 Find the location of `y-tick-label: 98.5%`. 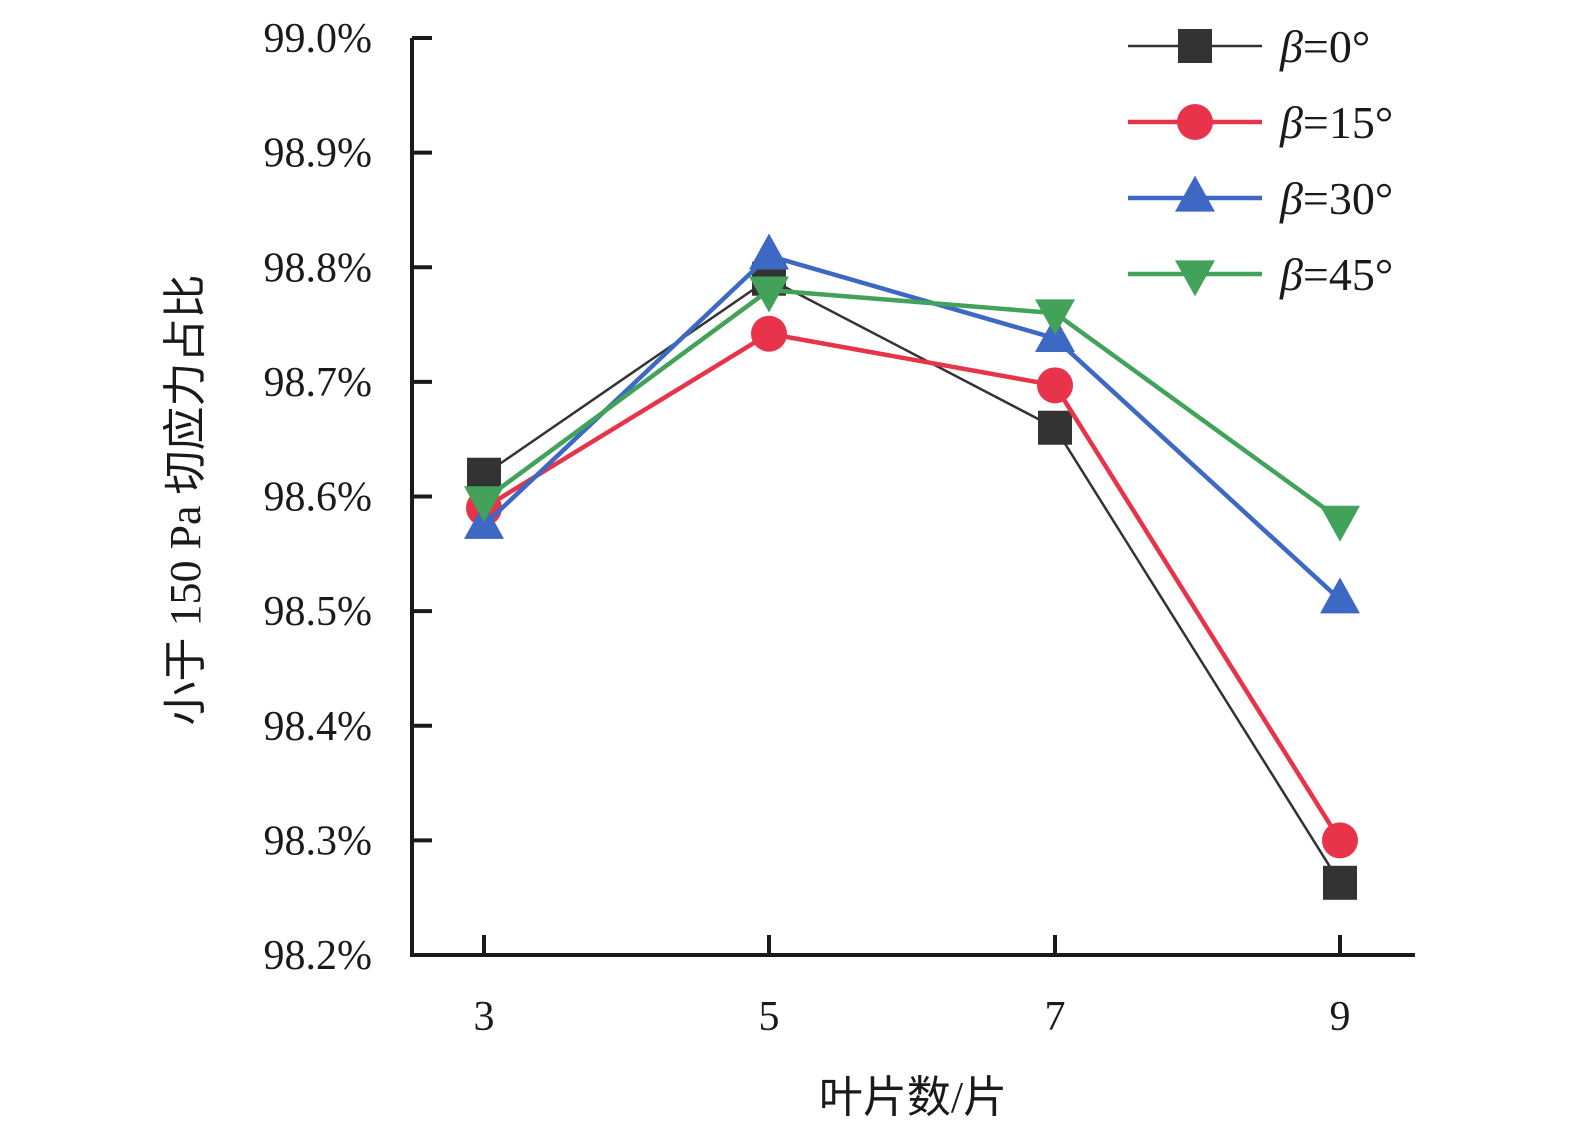

y-tick-label: 98.5% is located at coordinates (318, 612).